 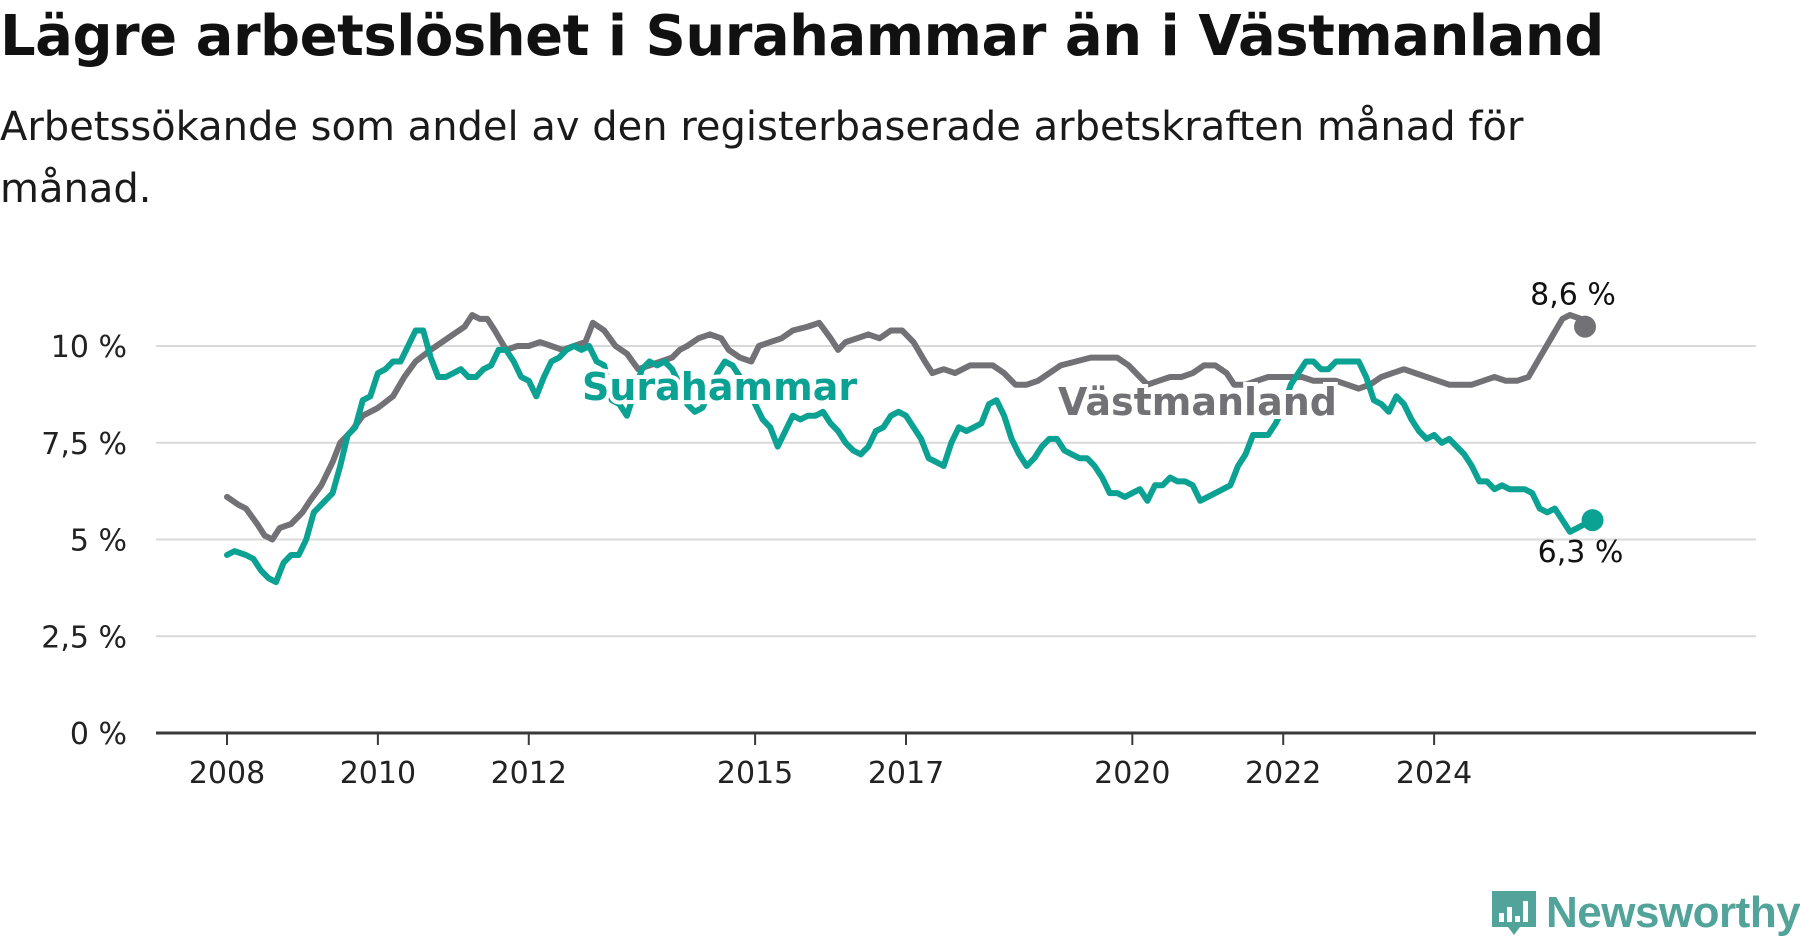 What do you see at coordinates (1592, 520) in the screenshot?
I see `end-point-surahammar` at bounding box center [1592, 520].